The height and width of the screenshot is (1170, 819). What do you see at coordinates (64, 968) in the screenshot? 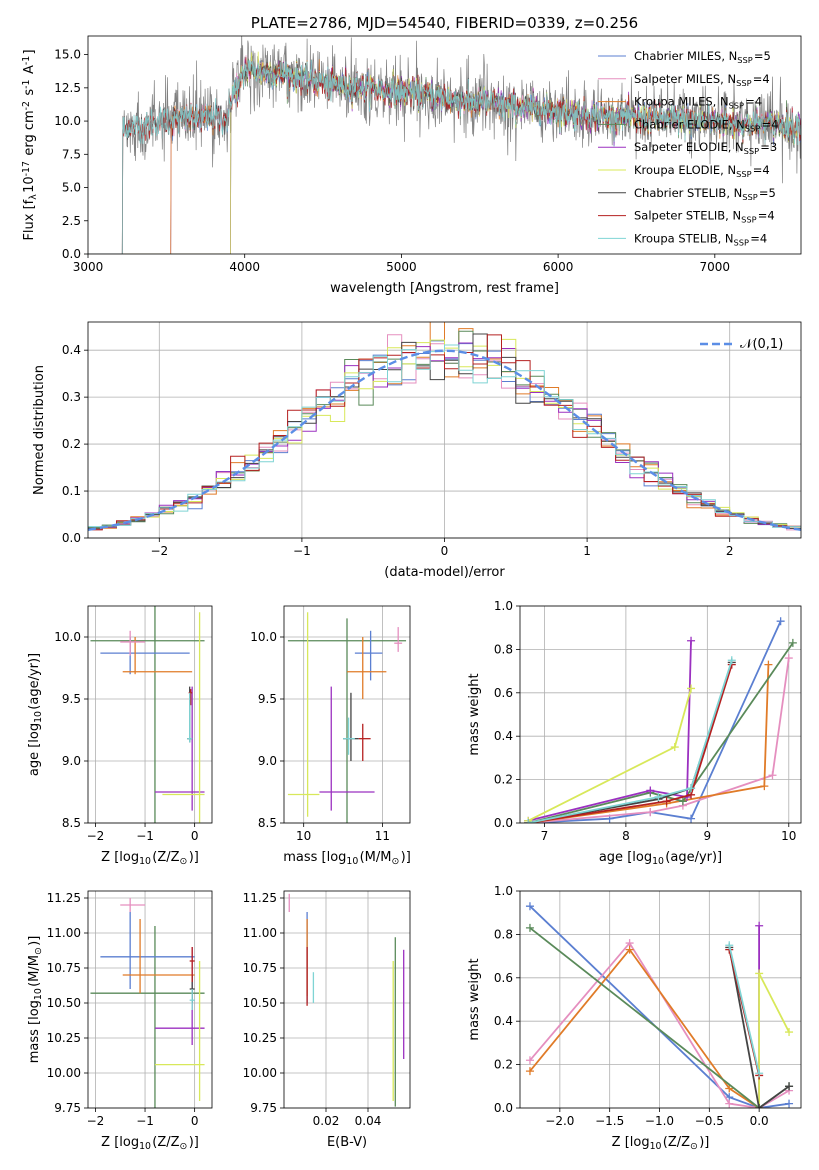
I see `y-tick-label: 10.75` at bounding box center [64, 968].